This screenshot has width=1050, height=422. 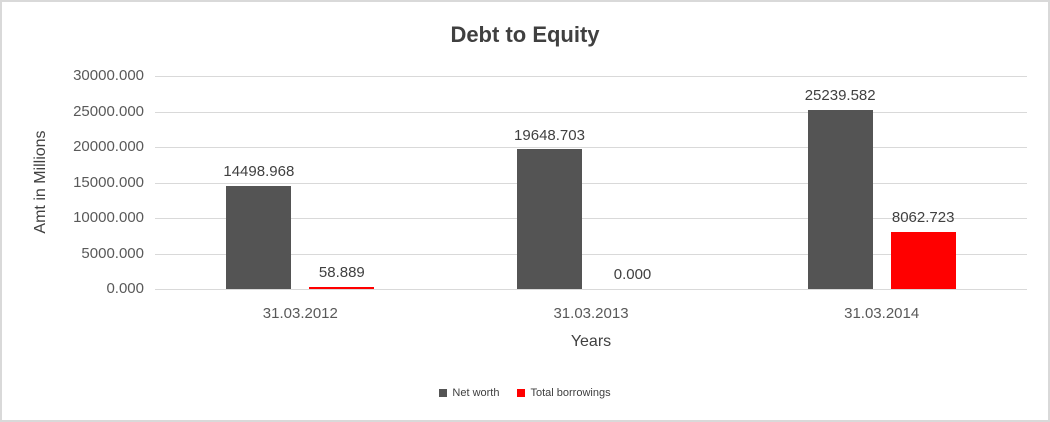 What do you see at coordinates (108, 146) in the screenshot?
I see `y-tick-label: 20000.000` at bounding box center [108, 146].